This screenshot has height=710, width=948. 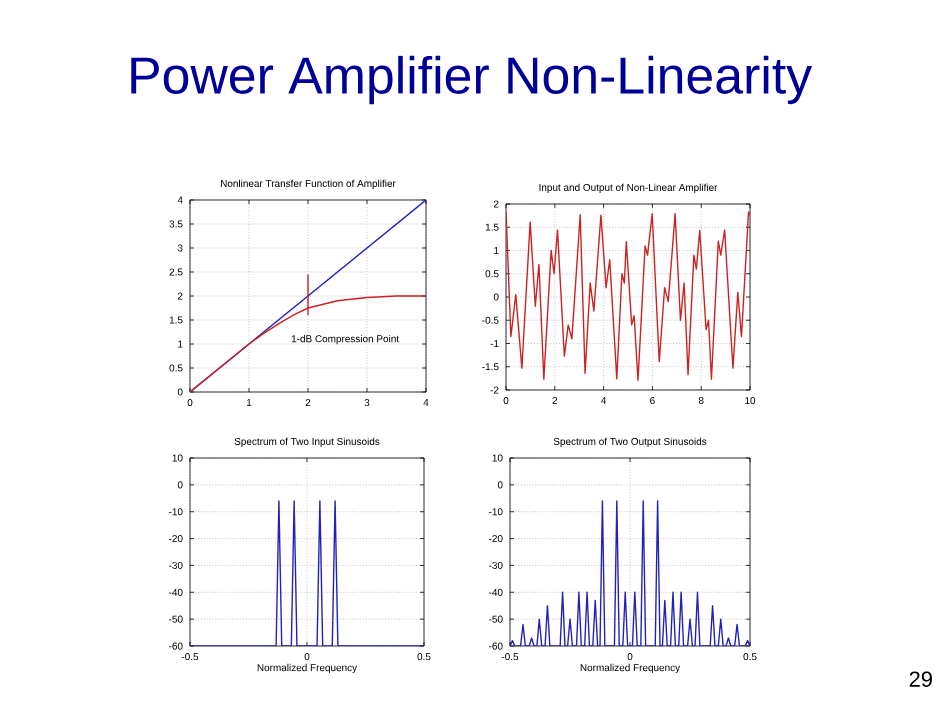 I want to click on text: 29, so click(x=920, y=679).